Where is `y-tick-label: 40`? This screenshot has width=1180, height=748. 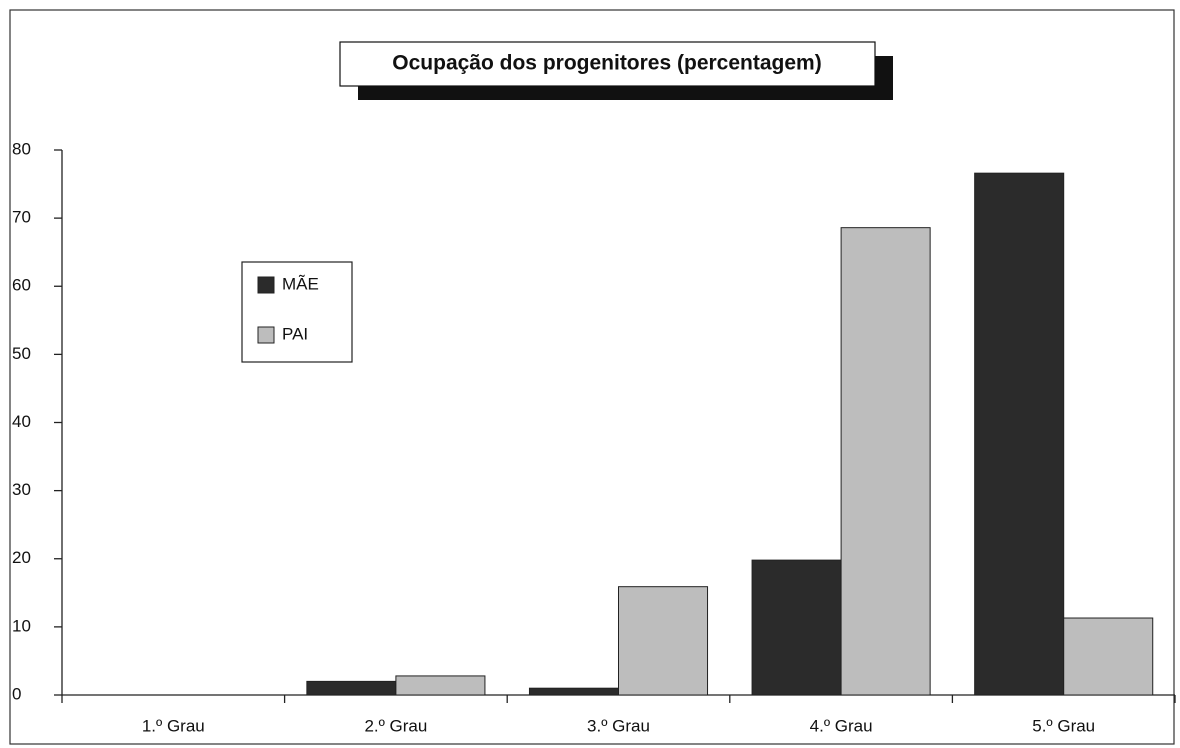
y-tick-label: 40 is located at coordinates (21, 421).